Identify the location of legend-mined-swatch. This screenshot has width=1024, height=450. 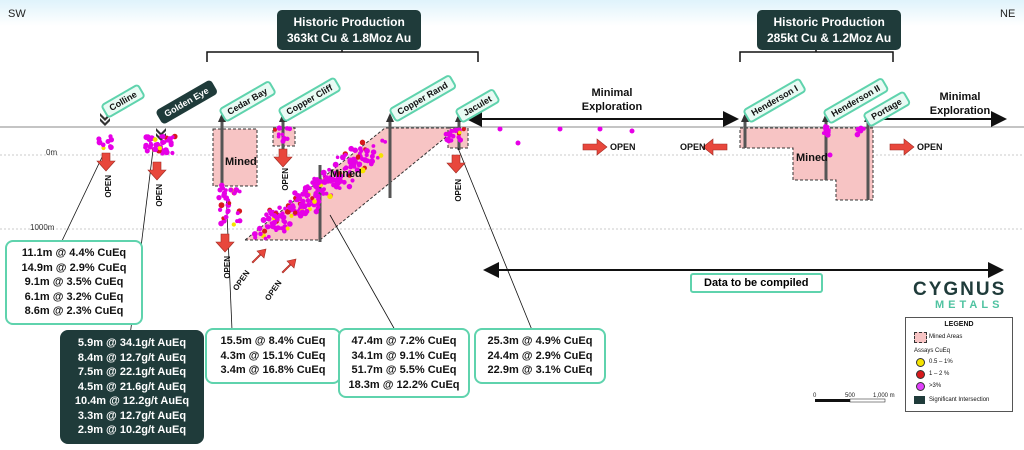
(920, 337).